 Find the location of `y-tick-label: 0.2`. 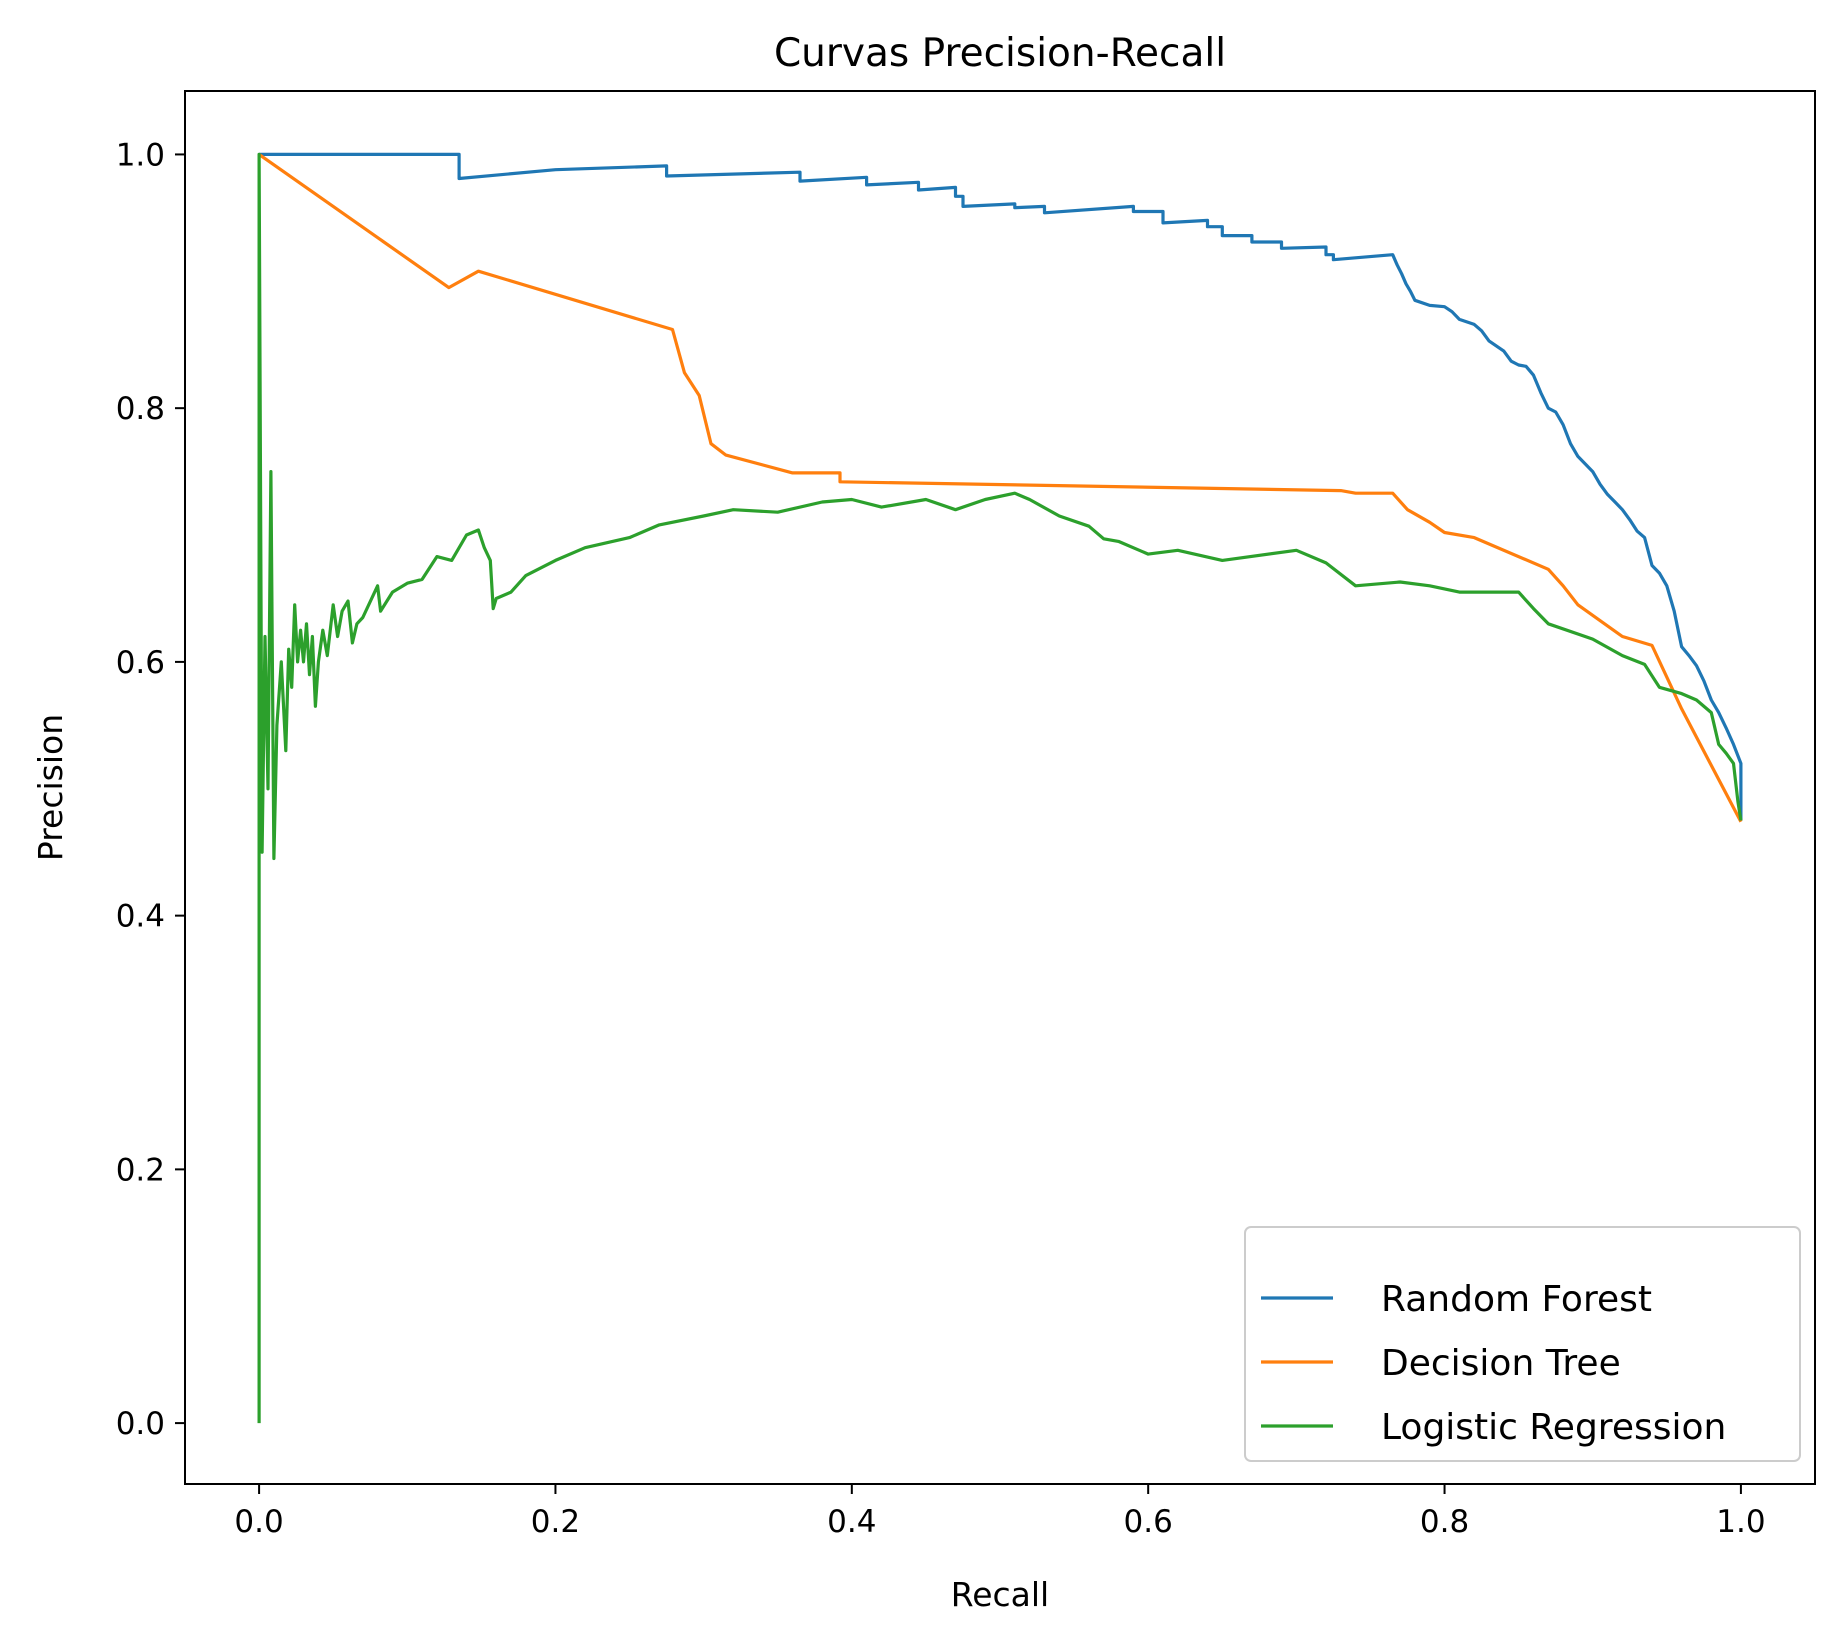

y-tick-label: 0.2 is located at coordinates (140, 1170).